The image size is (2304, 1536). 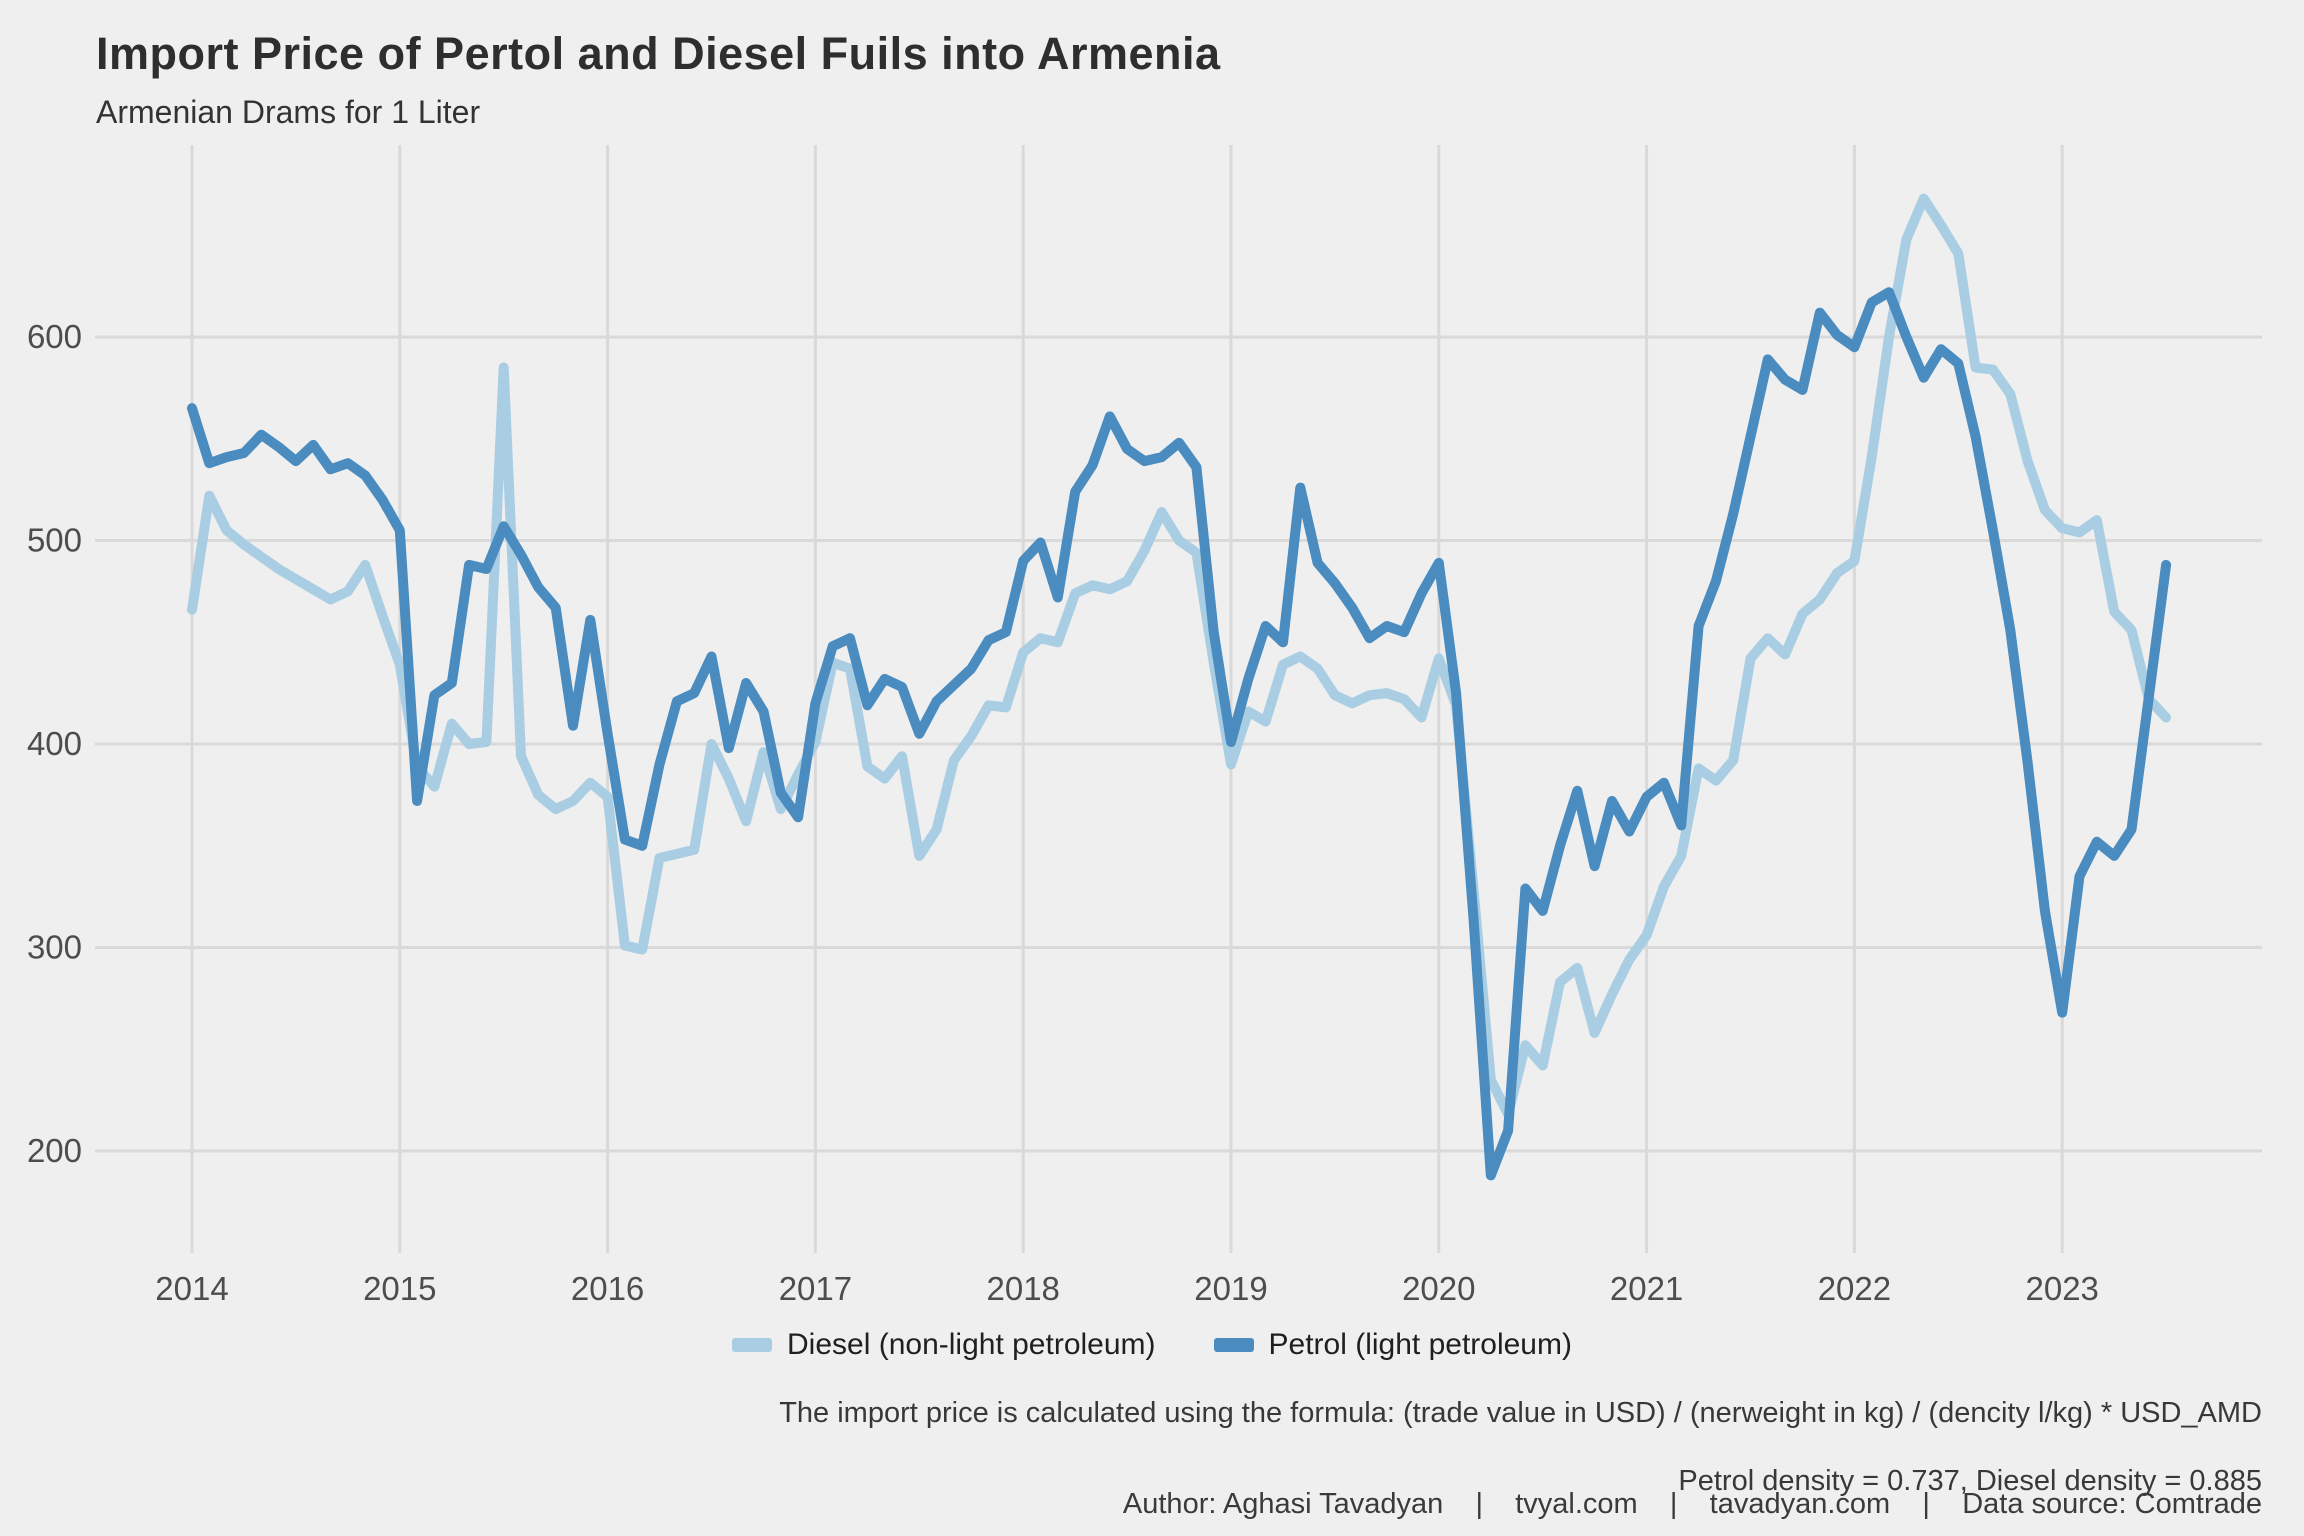 What do you see at coordinates (399, 1288) in the screenshot?
I see `svg-text: 2015` at bounding box center [399, 1288].